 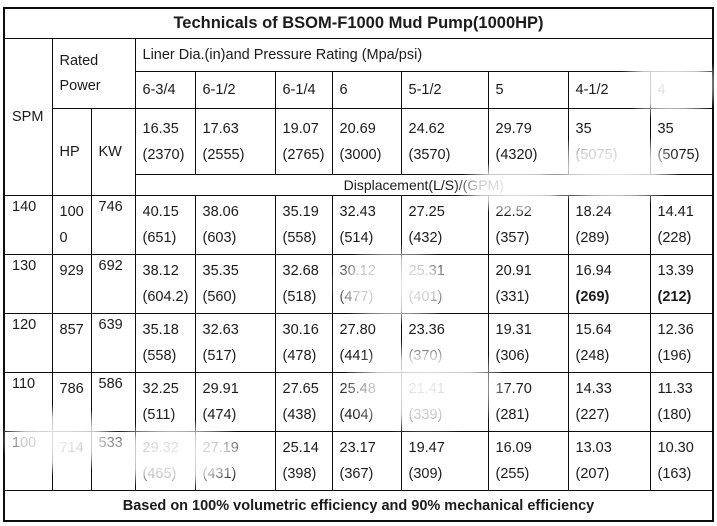 What do you see at coordinates (528, 402) in the screenshot?
I see `displacement-cell: 17.70 (281)` at bounding box center [528, 402].